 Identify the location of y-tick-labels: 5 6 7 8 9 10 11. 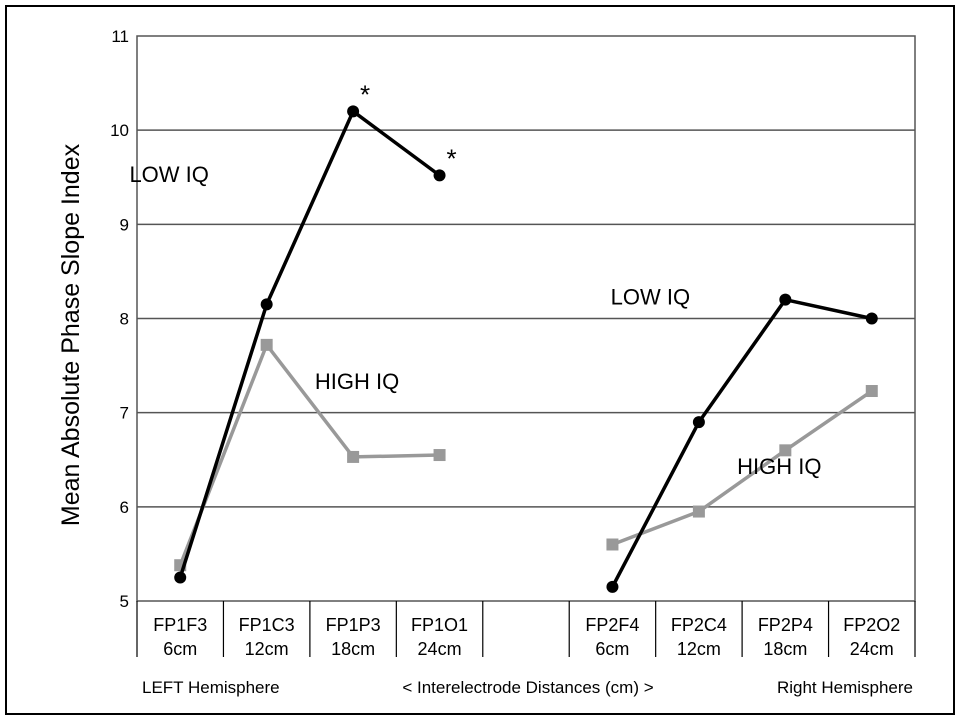
(119, 319).